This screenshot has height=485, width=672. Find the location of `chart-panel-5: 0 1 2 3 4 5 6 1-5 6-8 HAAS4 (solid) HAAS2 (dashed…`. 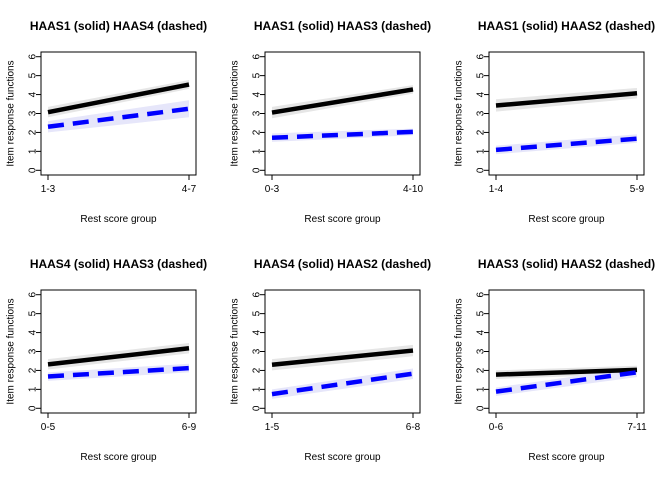

chart-panel-5: 0 1 2 3 4 5 6 1-5 6-8 HAAS4 (solid) HAAS2 (dashed… is located at coordinates (331, 360).